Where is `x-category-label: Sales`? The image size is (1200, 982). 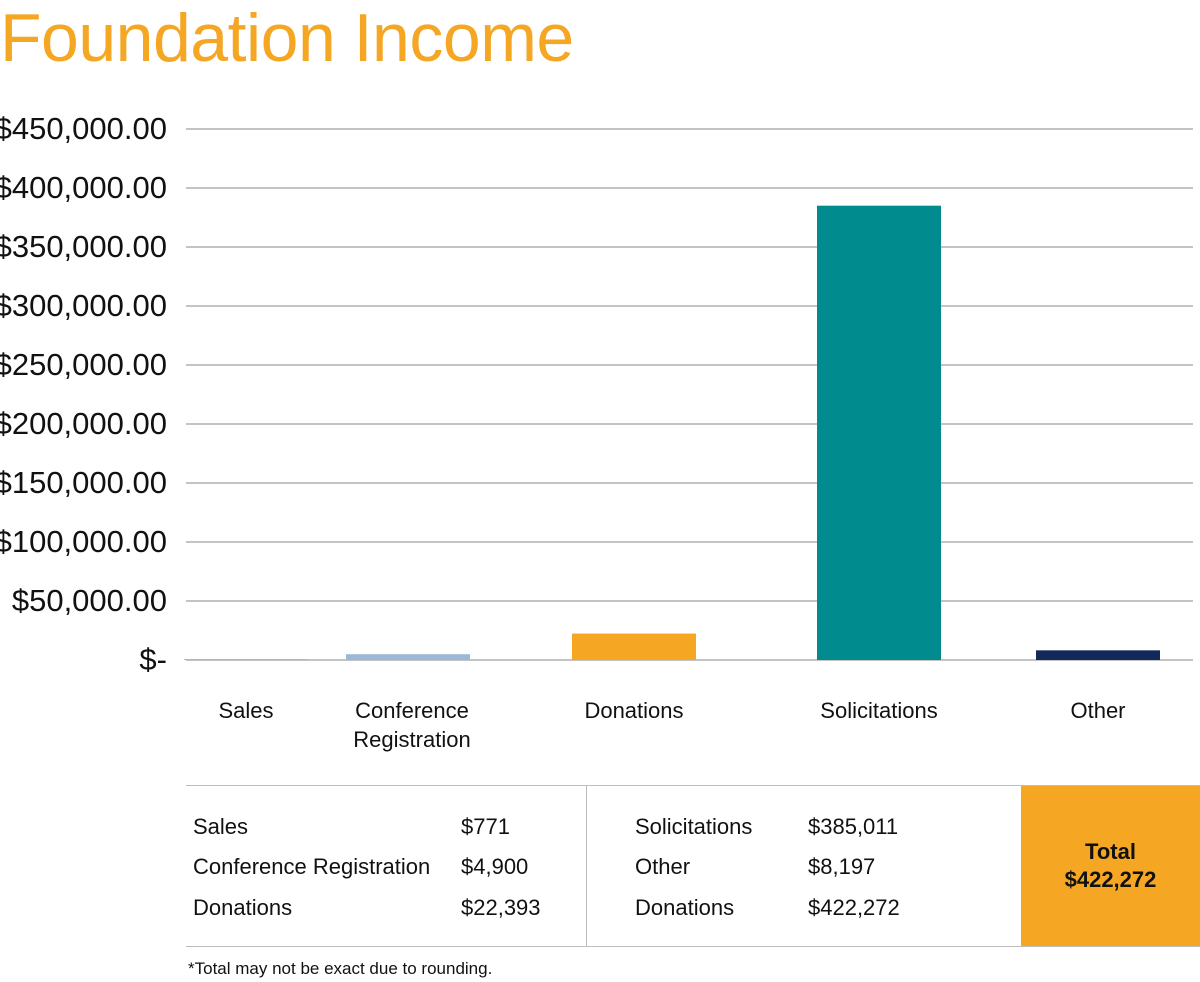
x-category-label: Sales is located at coordinates (245, 710).